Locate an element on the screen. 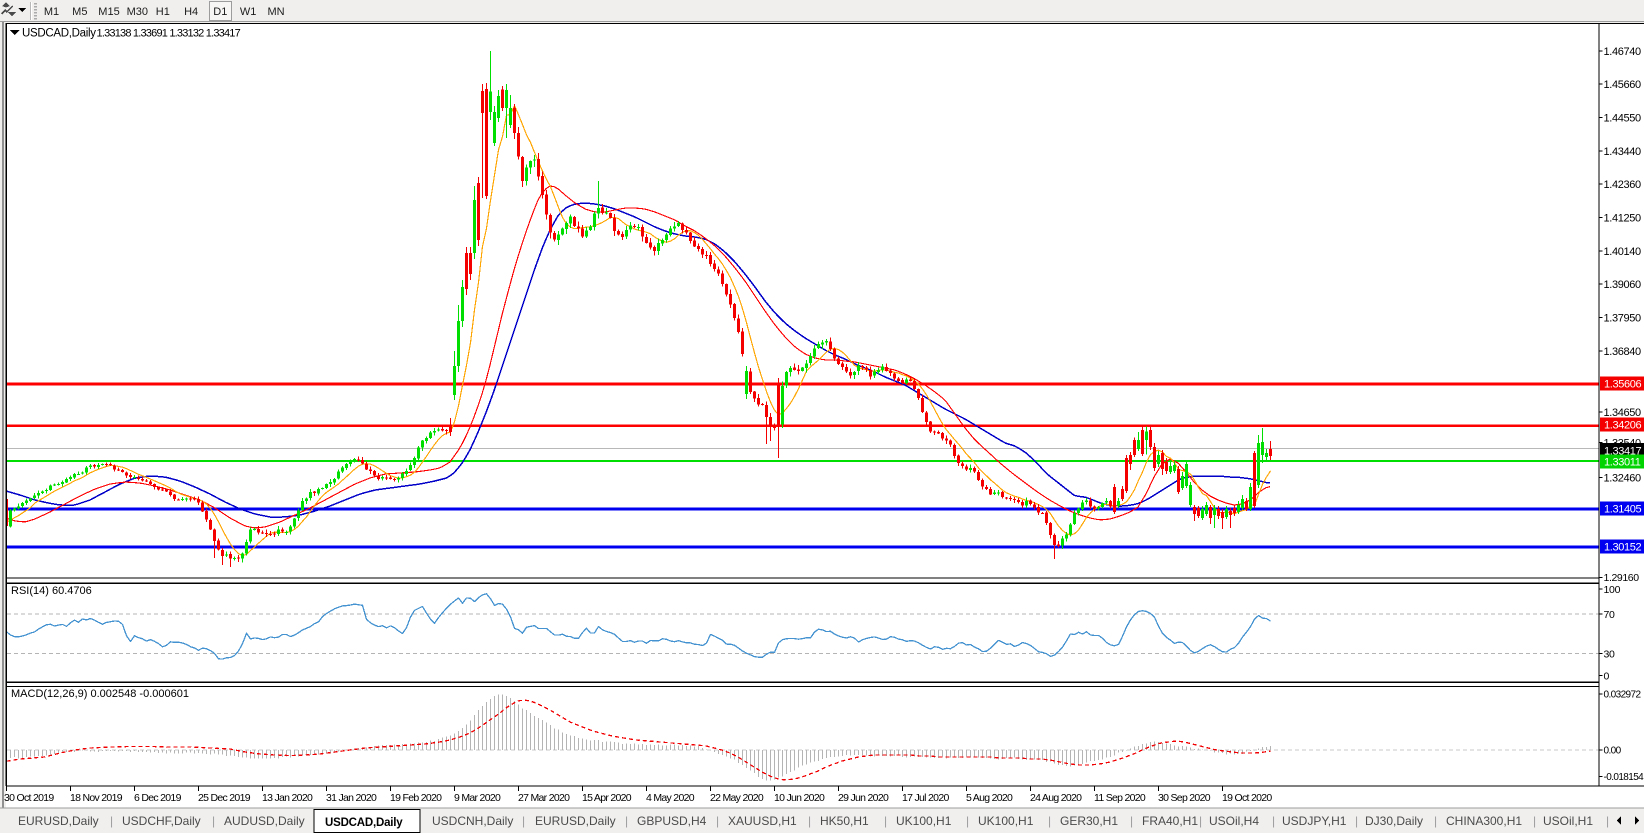  svg-text: 1.31405 is located at coordinates (1623, 510).